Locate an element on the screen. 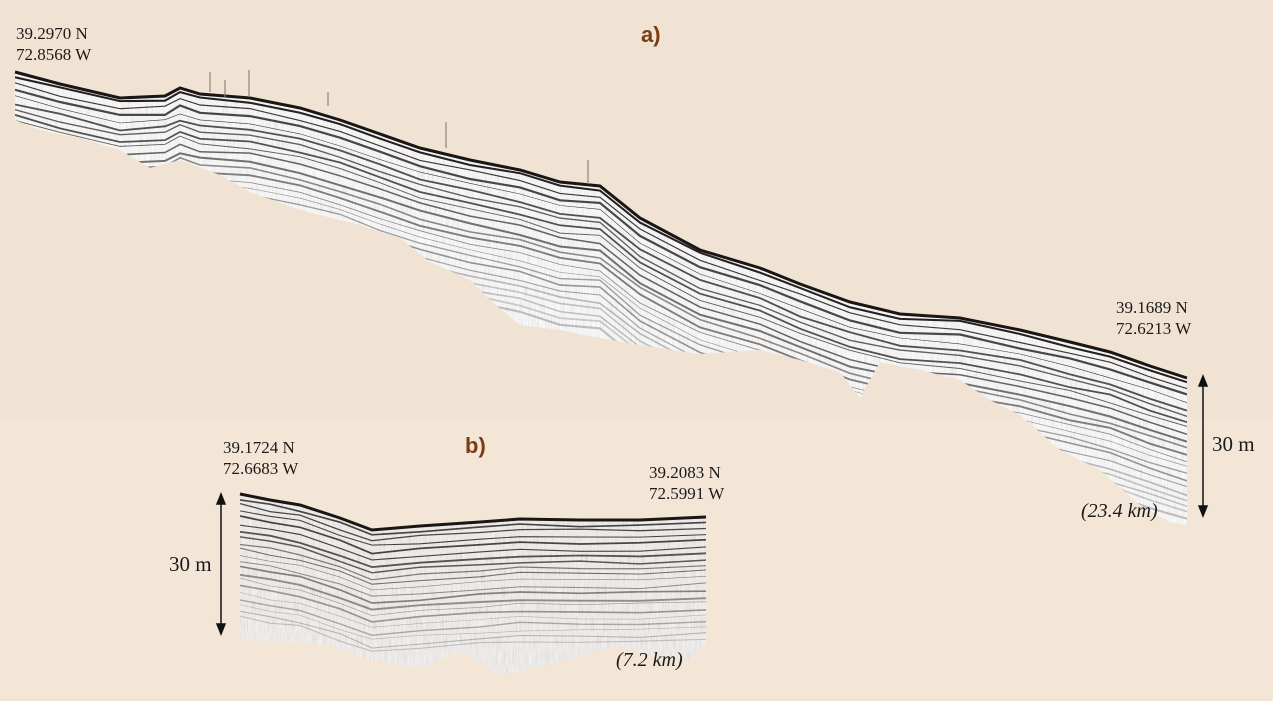 The height and width of the screenshot is (701, 1273). panel-a-end-lat: 39.1689 N is located at coordinates (1152, 307).